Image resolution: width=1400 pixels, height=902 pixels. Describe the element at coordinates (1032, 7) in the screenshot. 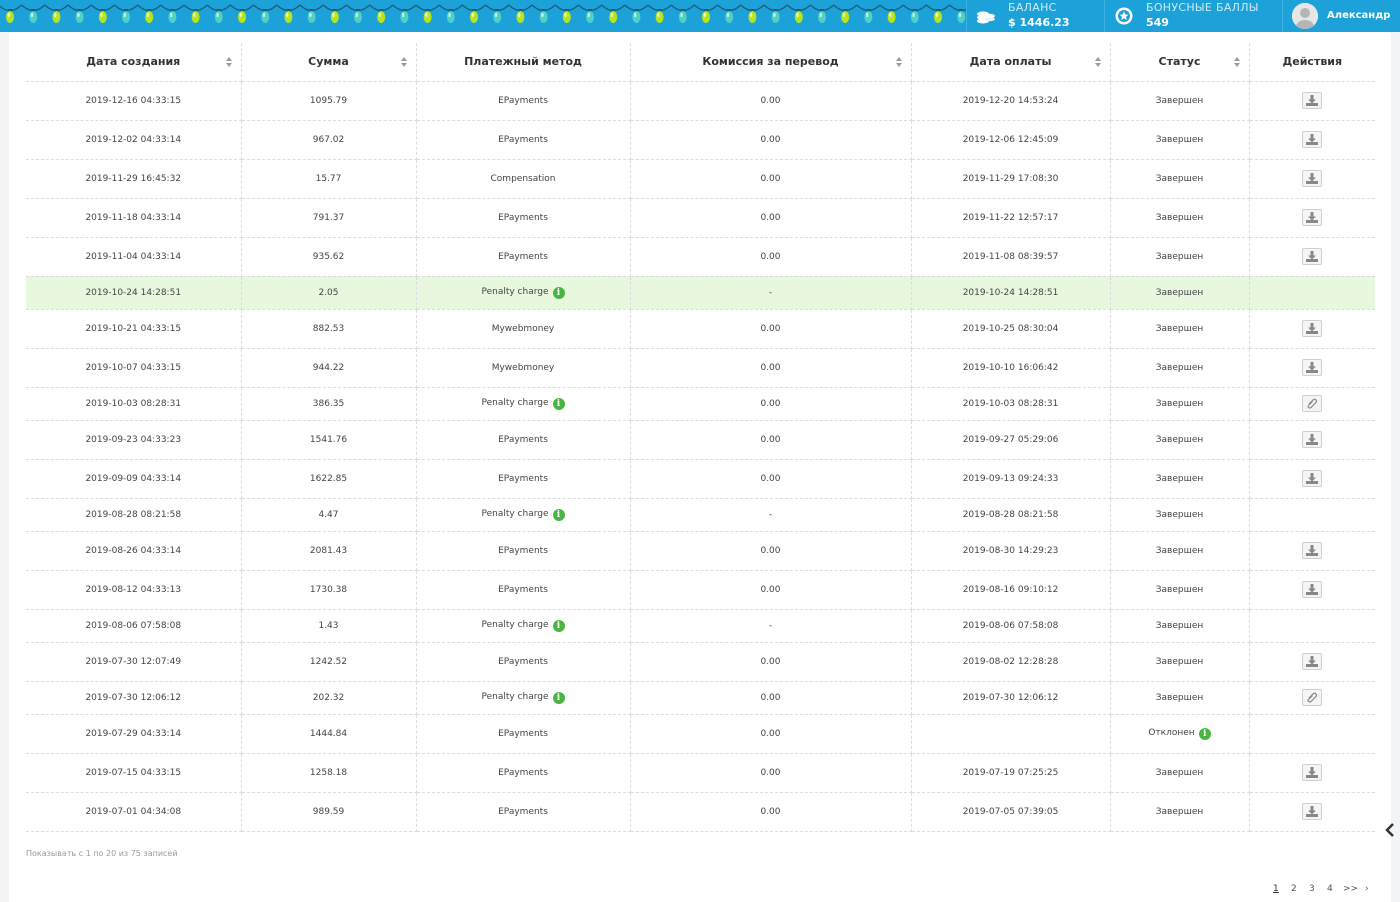

I see `balance-label: БАЛАНС` at that location.